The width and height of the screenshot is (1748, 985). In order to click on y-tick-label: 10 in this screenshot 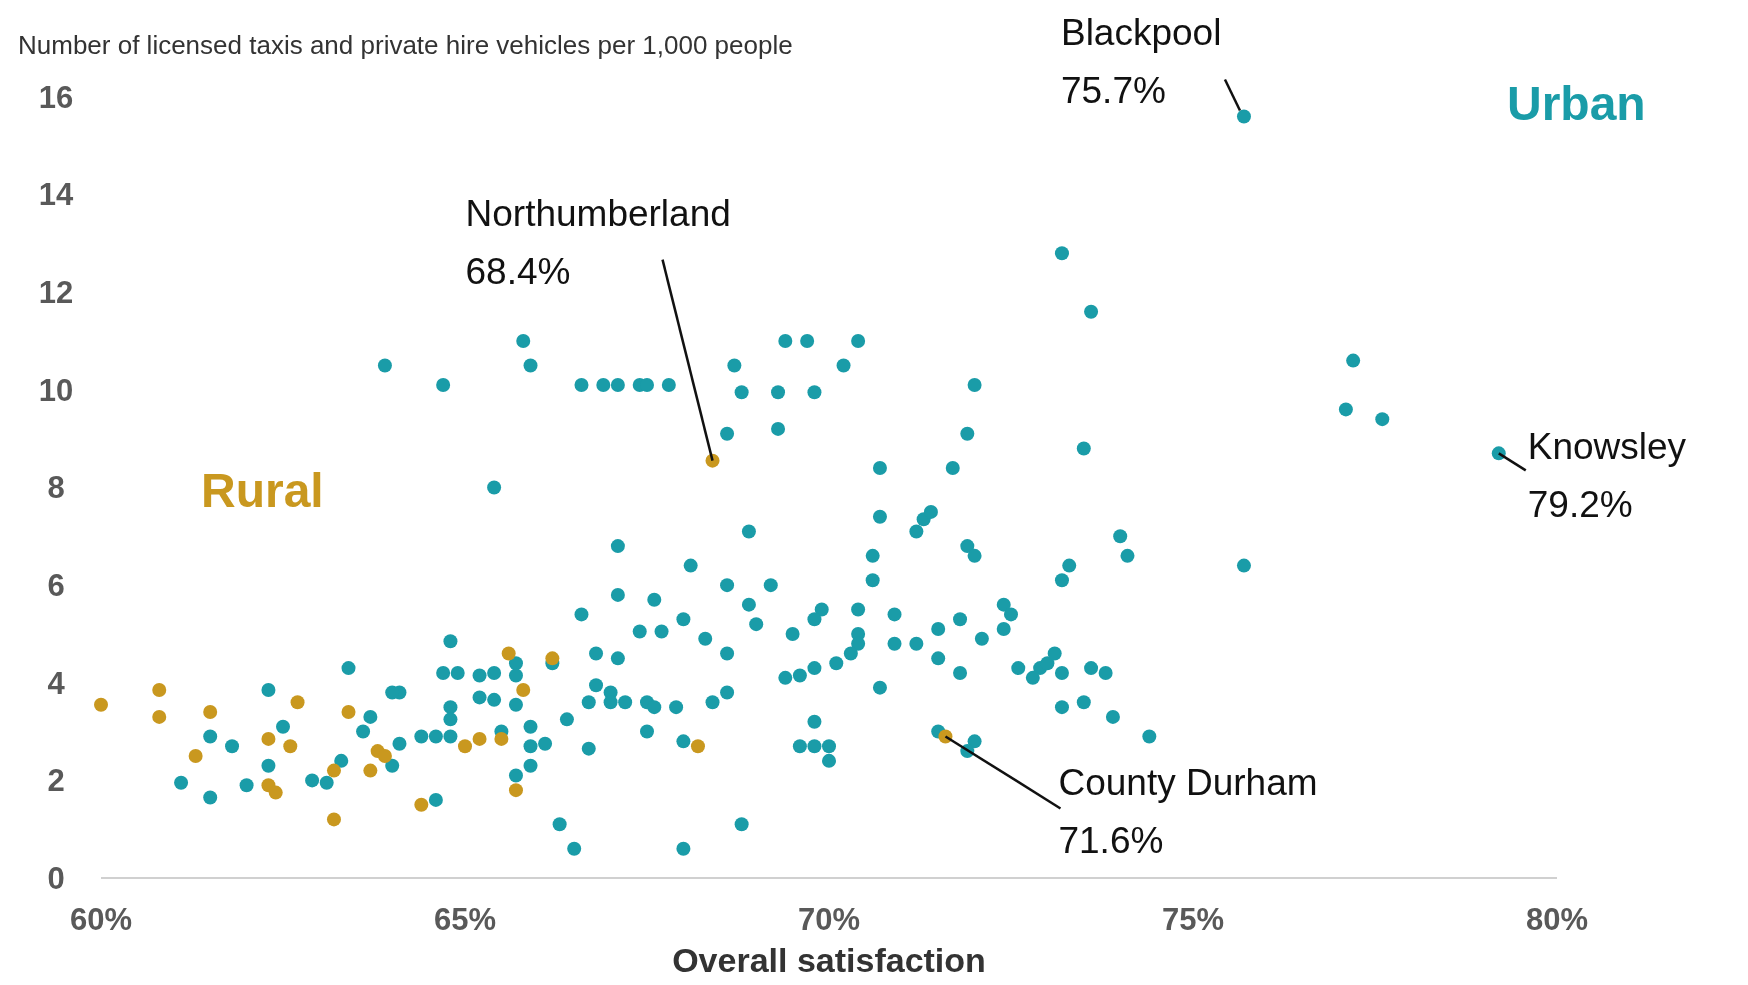, I will do `click(56, 390)`.